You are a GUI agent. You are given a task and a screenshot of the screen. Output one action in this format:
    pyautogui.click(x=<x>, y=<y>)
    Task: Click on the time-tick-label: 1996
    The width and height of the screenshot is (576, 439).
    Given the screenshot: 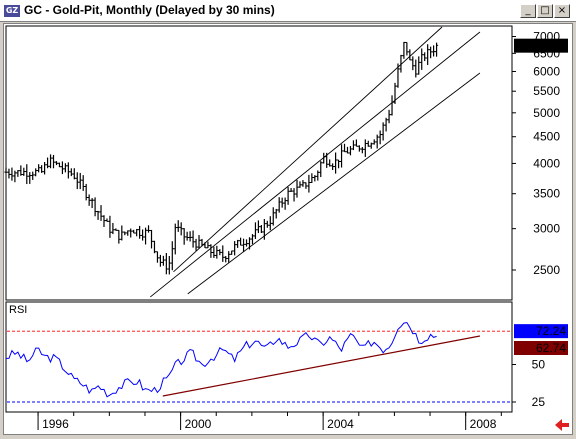 What is the action you would take?
    pyautogui.click(x=55, y=424)
    